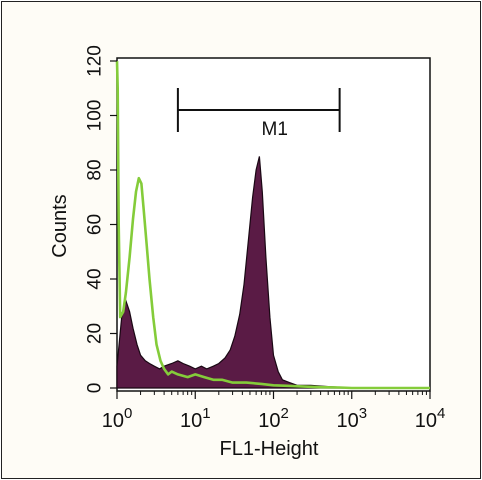 The image size is (482, 480). I want to click on gate-label: M1, so click(275, 129).